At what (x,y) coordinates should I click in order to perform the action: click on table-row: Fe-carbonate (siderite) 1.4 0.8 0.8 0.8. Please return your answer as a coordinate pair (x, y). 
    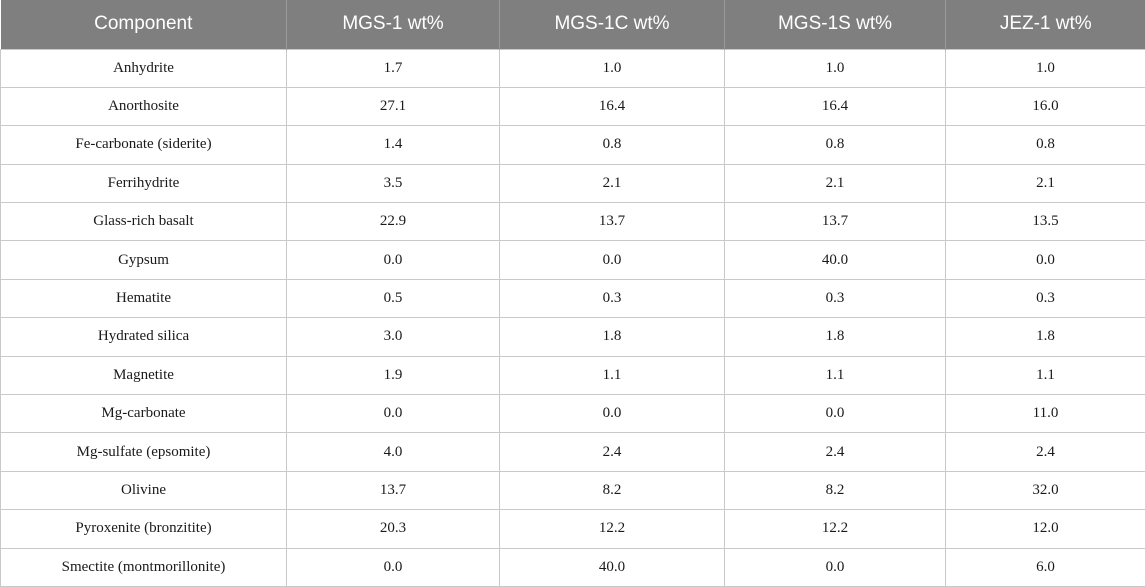
    Looking at the image, I should click on (572, 145).